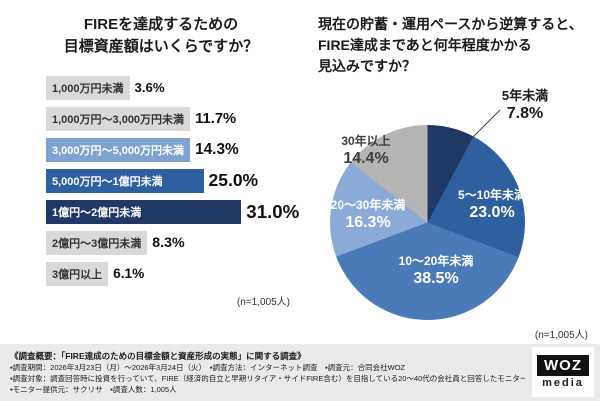 This screenshot has width=600, height=401. I want to click on pie-label-value: 38.5%, so click(436, 278).